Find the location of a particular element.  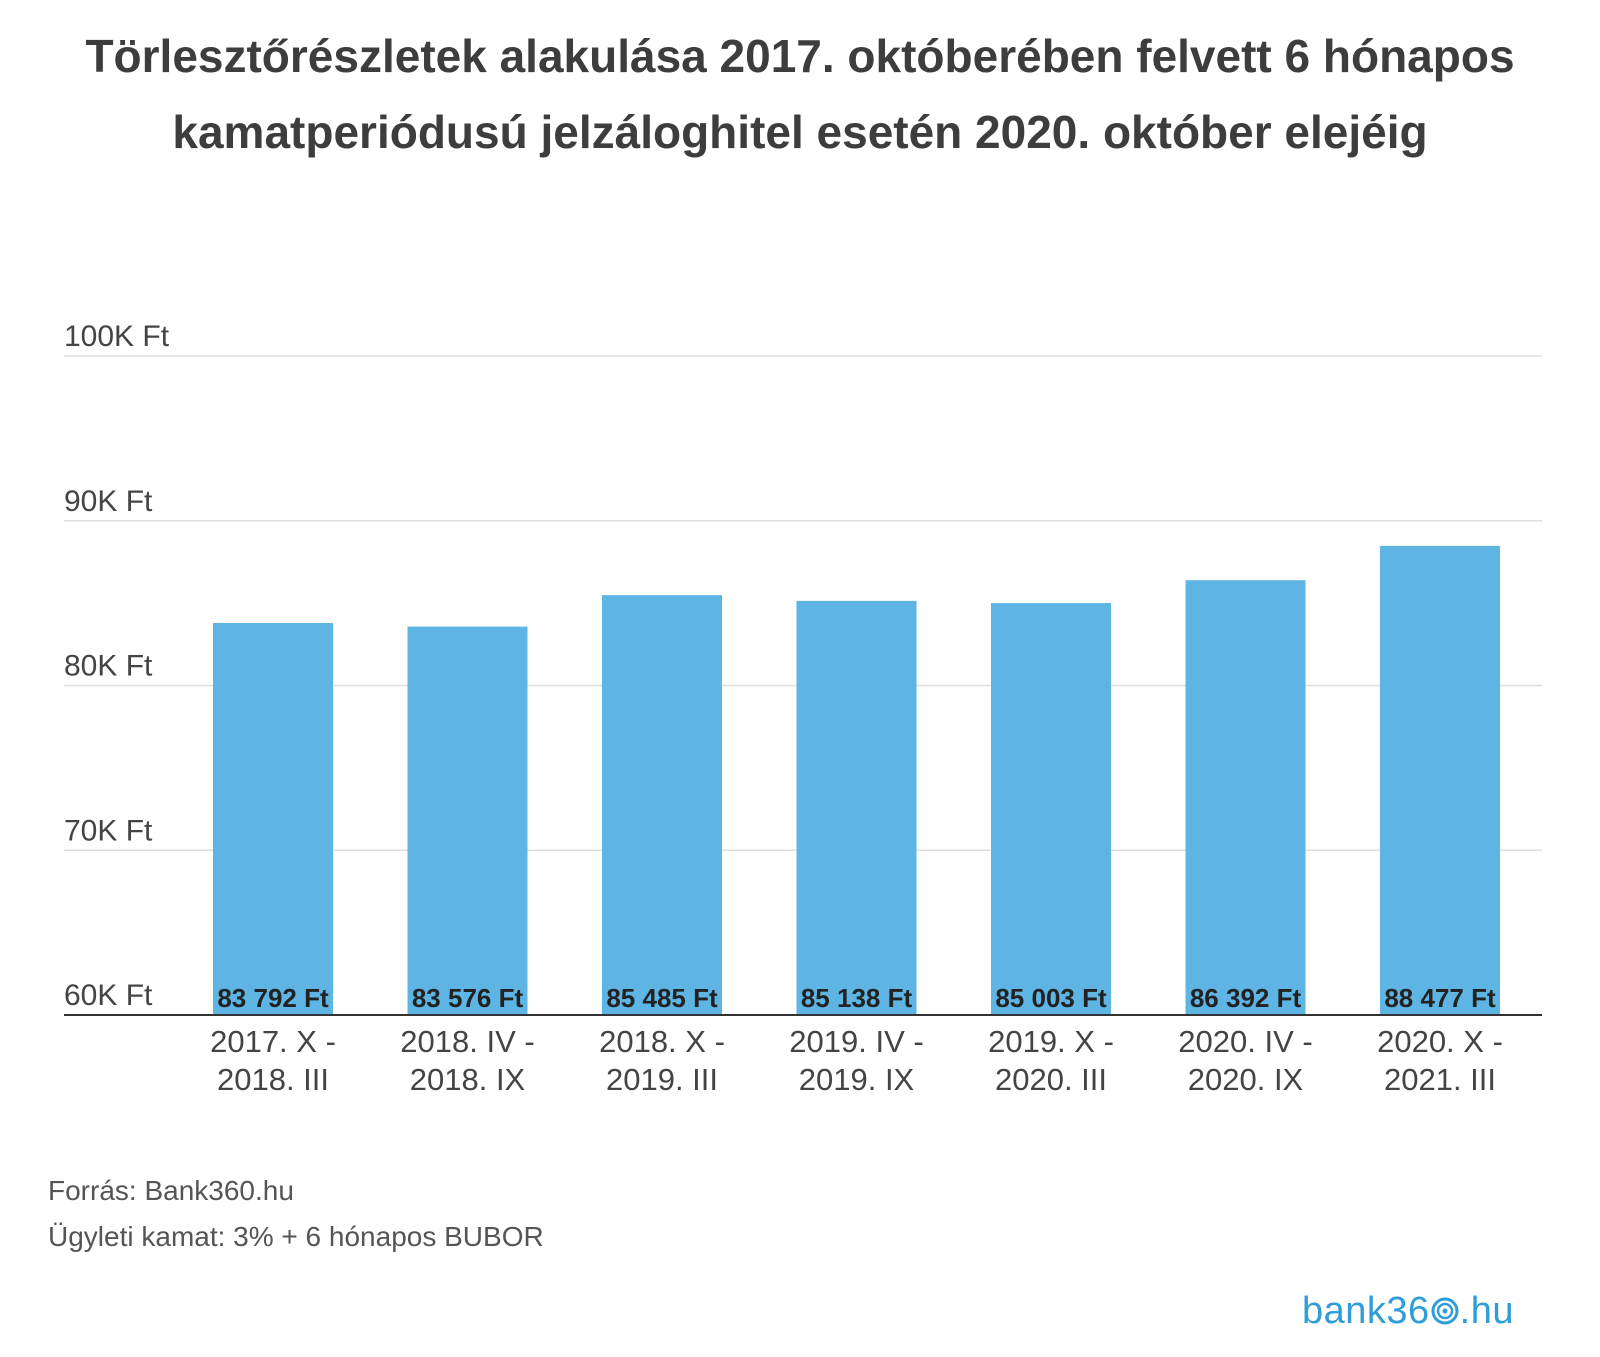

data-label: 85 003 Ft is located at coordinates (1051, 998).